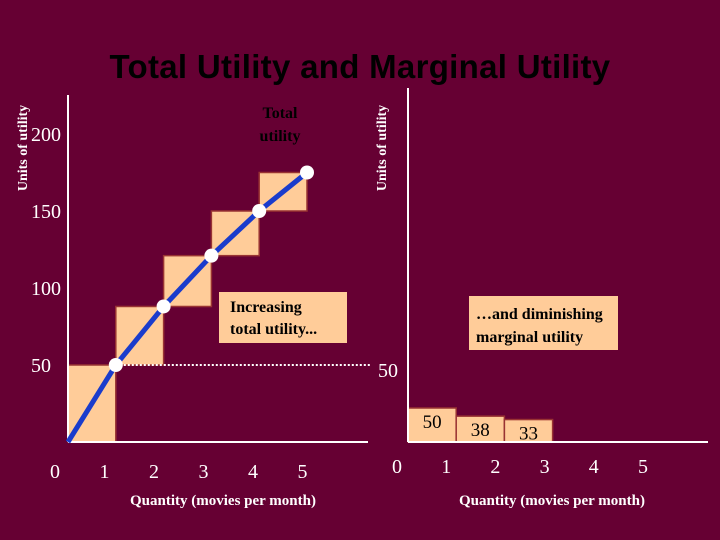  What do you see at coordinates (23, 148) in the screenshot?
I see `left-y-axis-label: Units of utility` at bounding box center [23, 148].